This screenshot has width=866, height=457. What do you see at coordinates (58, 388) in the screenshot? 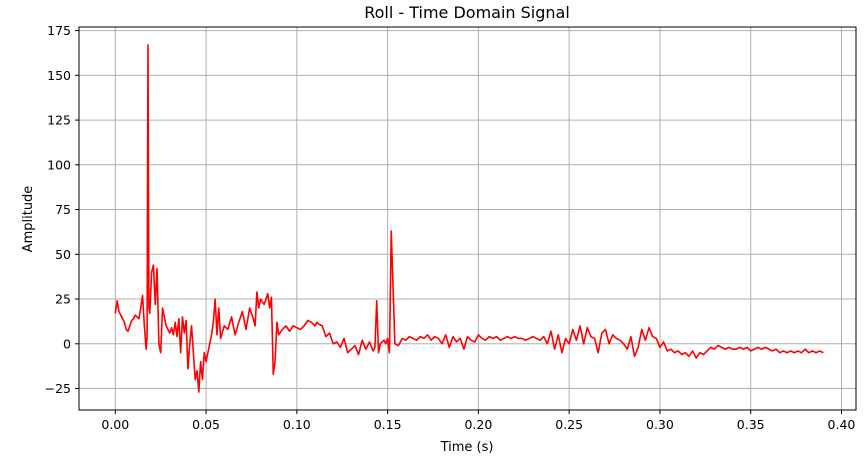
I see `y-tick-label: −25` at bounding box center [58, 388].